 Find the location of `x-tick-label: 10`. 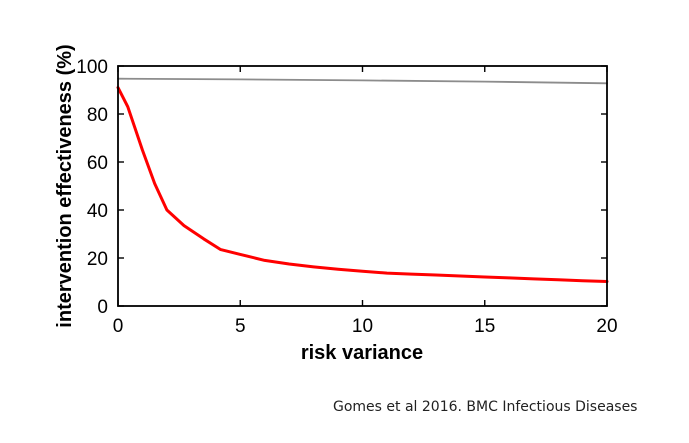

x-tick-label: 10 is located at coordinates (362, 326).